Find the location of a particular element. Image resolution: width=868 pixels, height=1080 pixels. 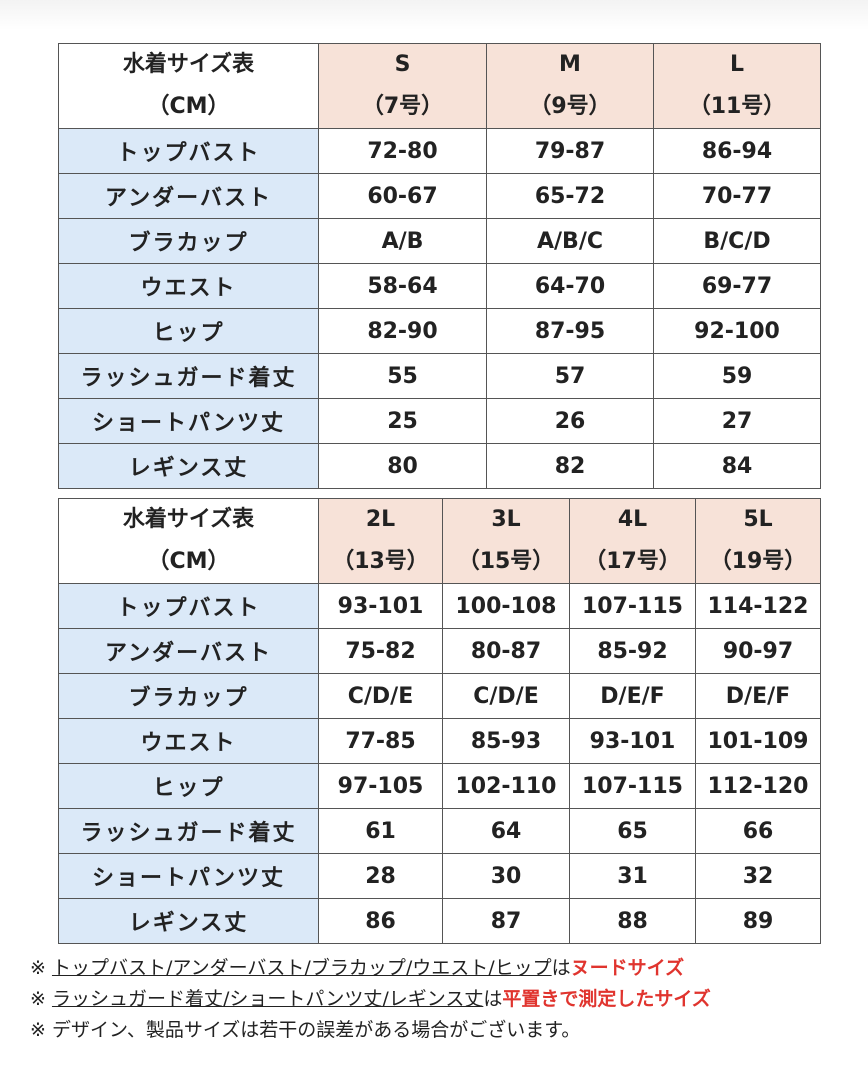

cell-value: 57 is located at coordinates (570, 376).